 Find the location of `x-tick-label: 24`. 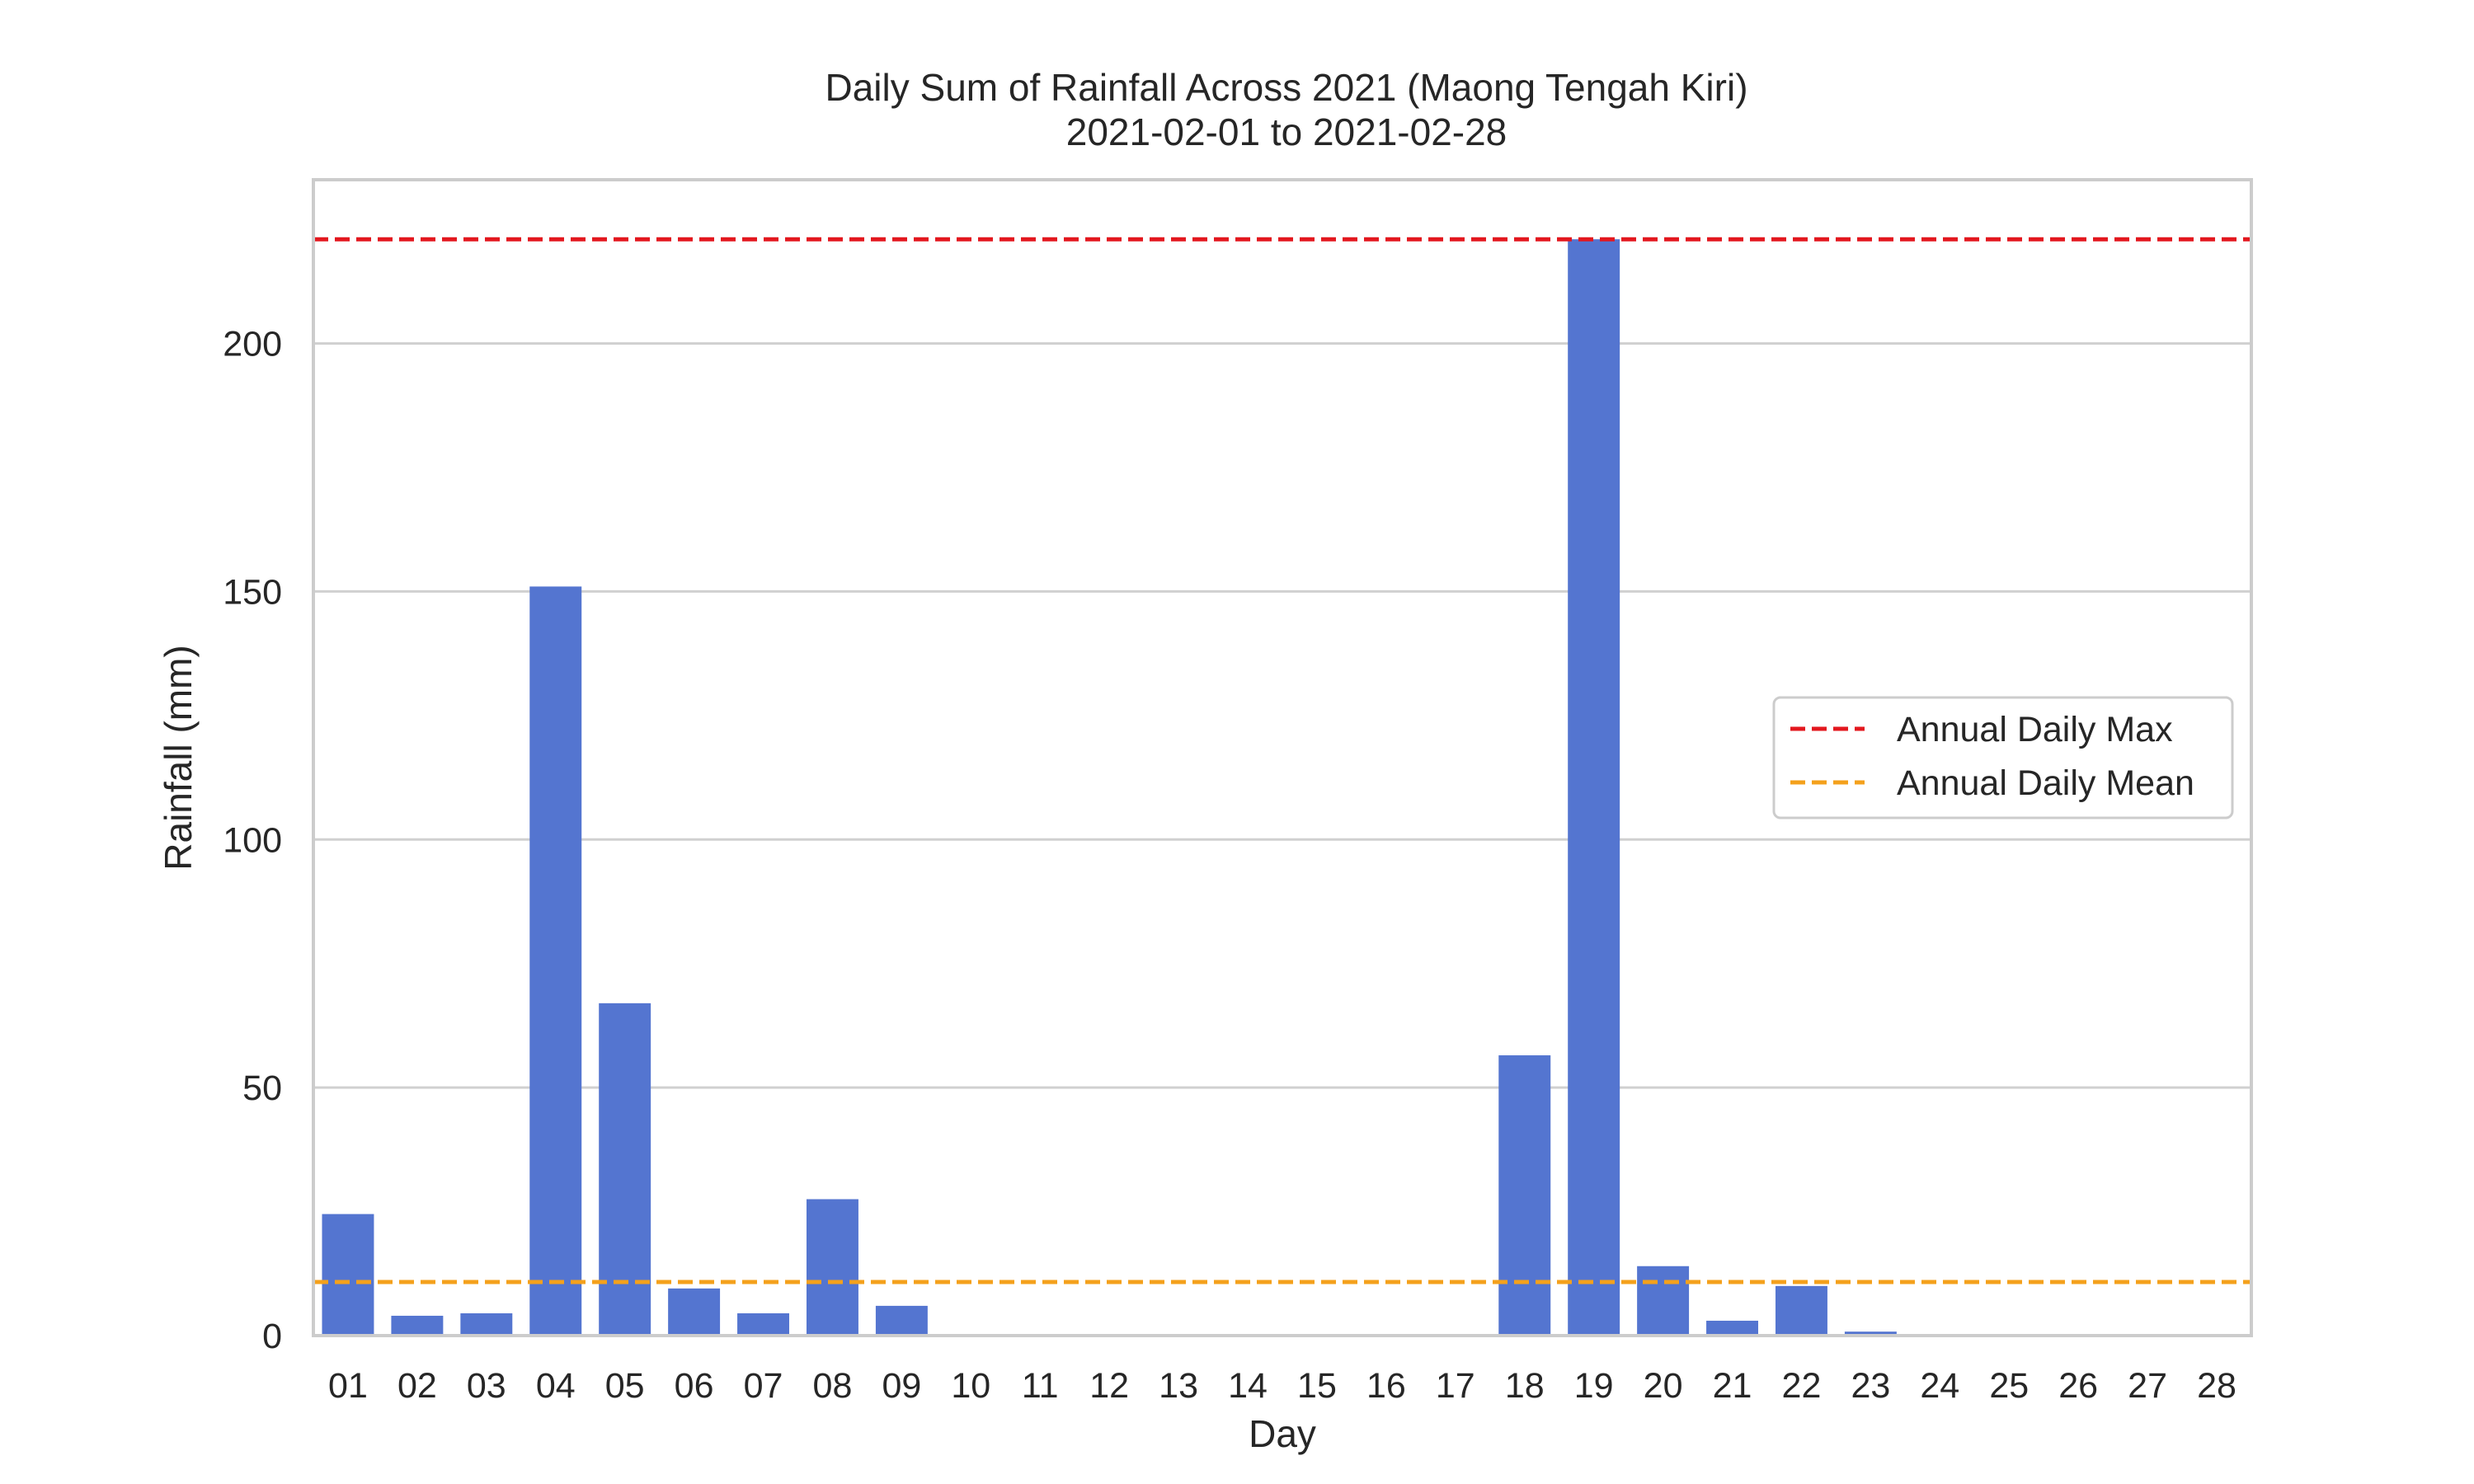

x-tick-label: 24 is located at coordinates (1939, 1386).